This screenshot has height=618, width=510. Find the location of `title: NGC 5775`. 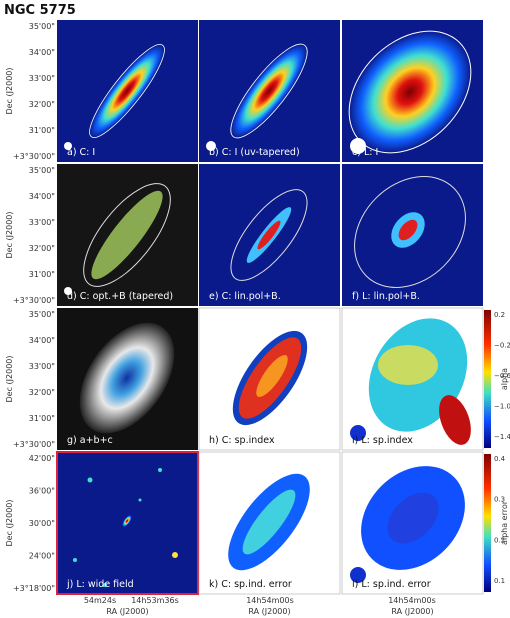

title: NGC 5775 is located at coordinates (40, 10).